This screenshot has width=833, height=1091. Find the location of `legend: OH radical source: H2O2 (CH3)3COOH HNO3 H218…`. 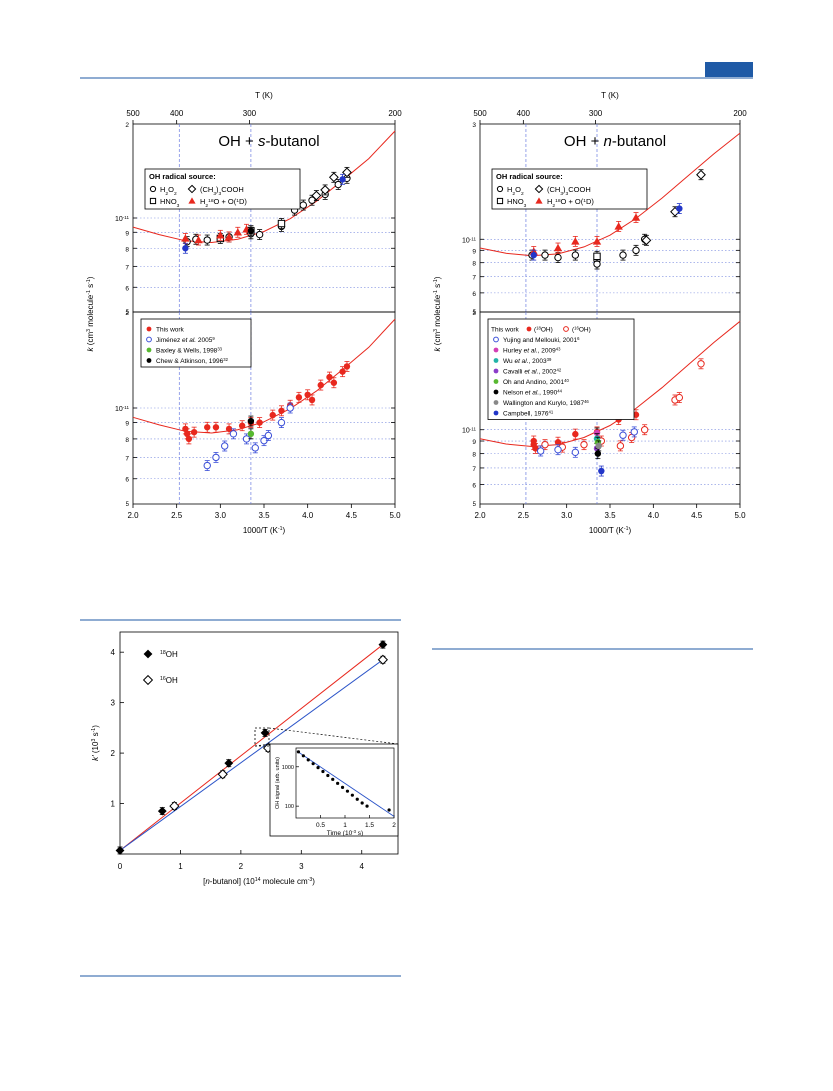

legend: OH radical source: H2O2 (CH3)3COOH HNO3 H218… is located at coordinates (222, 189).